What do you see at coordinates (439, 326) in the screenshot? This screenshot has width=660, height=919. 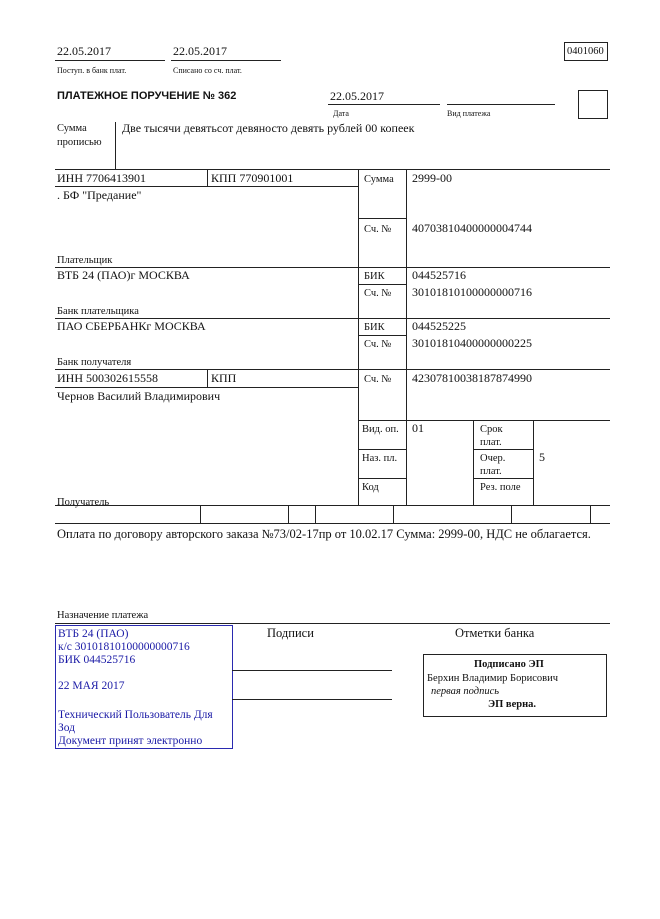 I see `payee-bank-bik: 044525225` at bounding box center [439, 326].